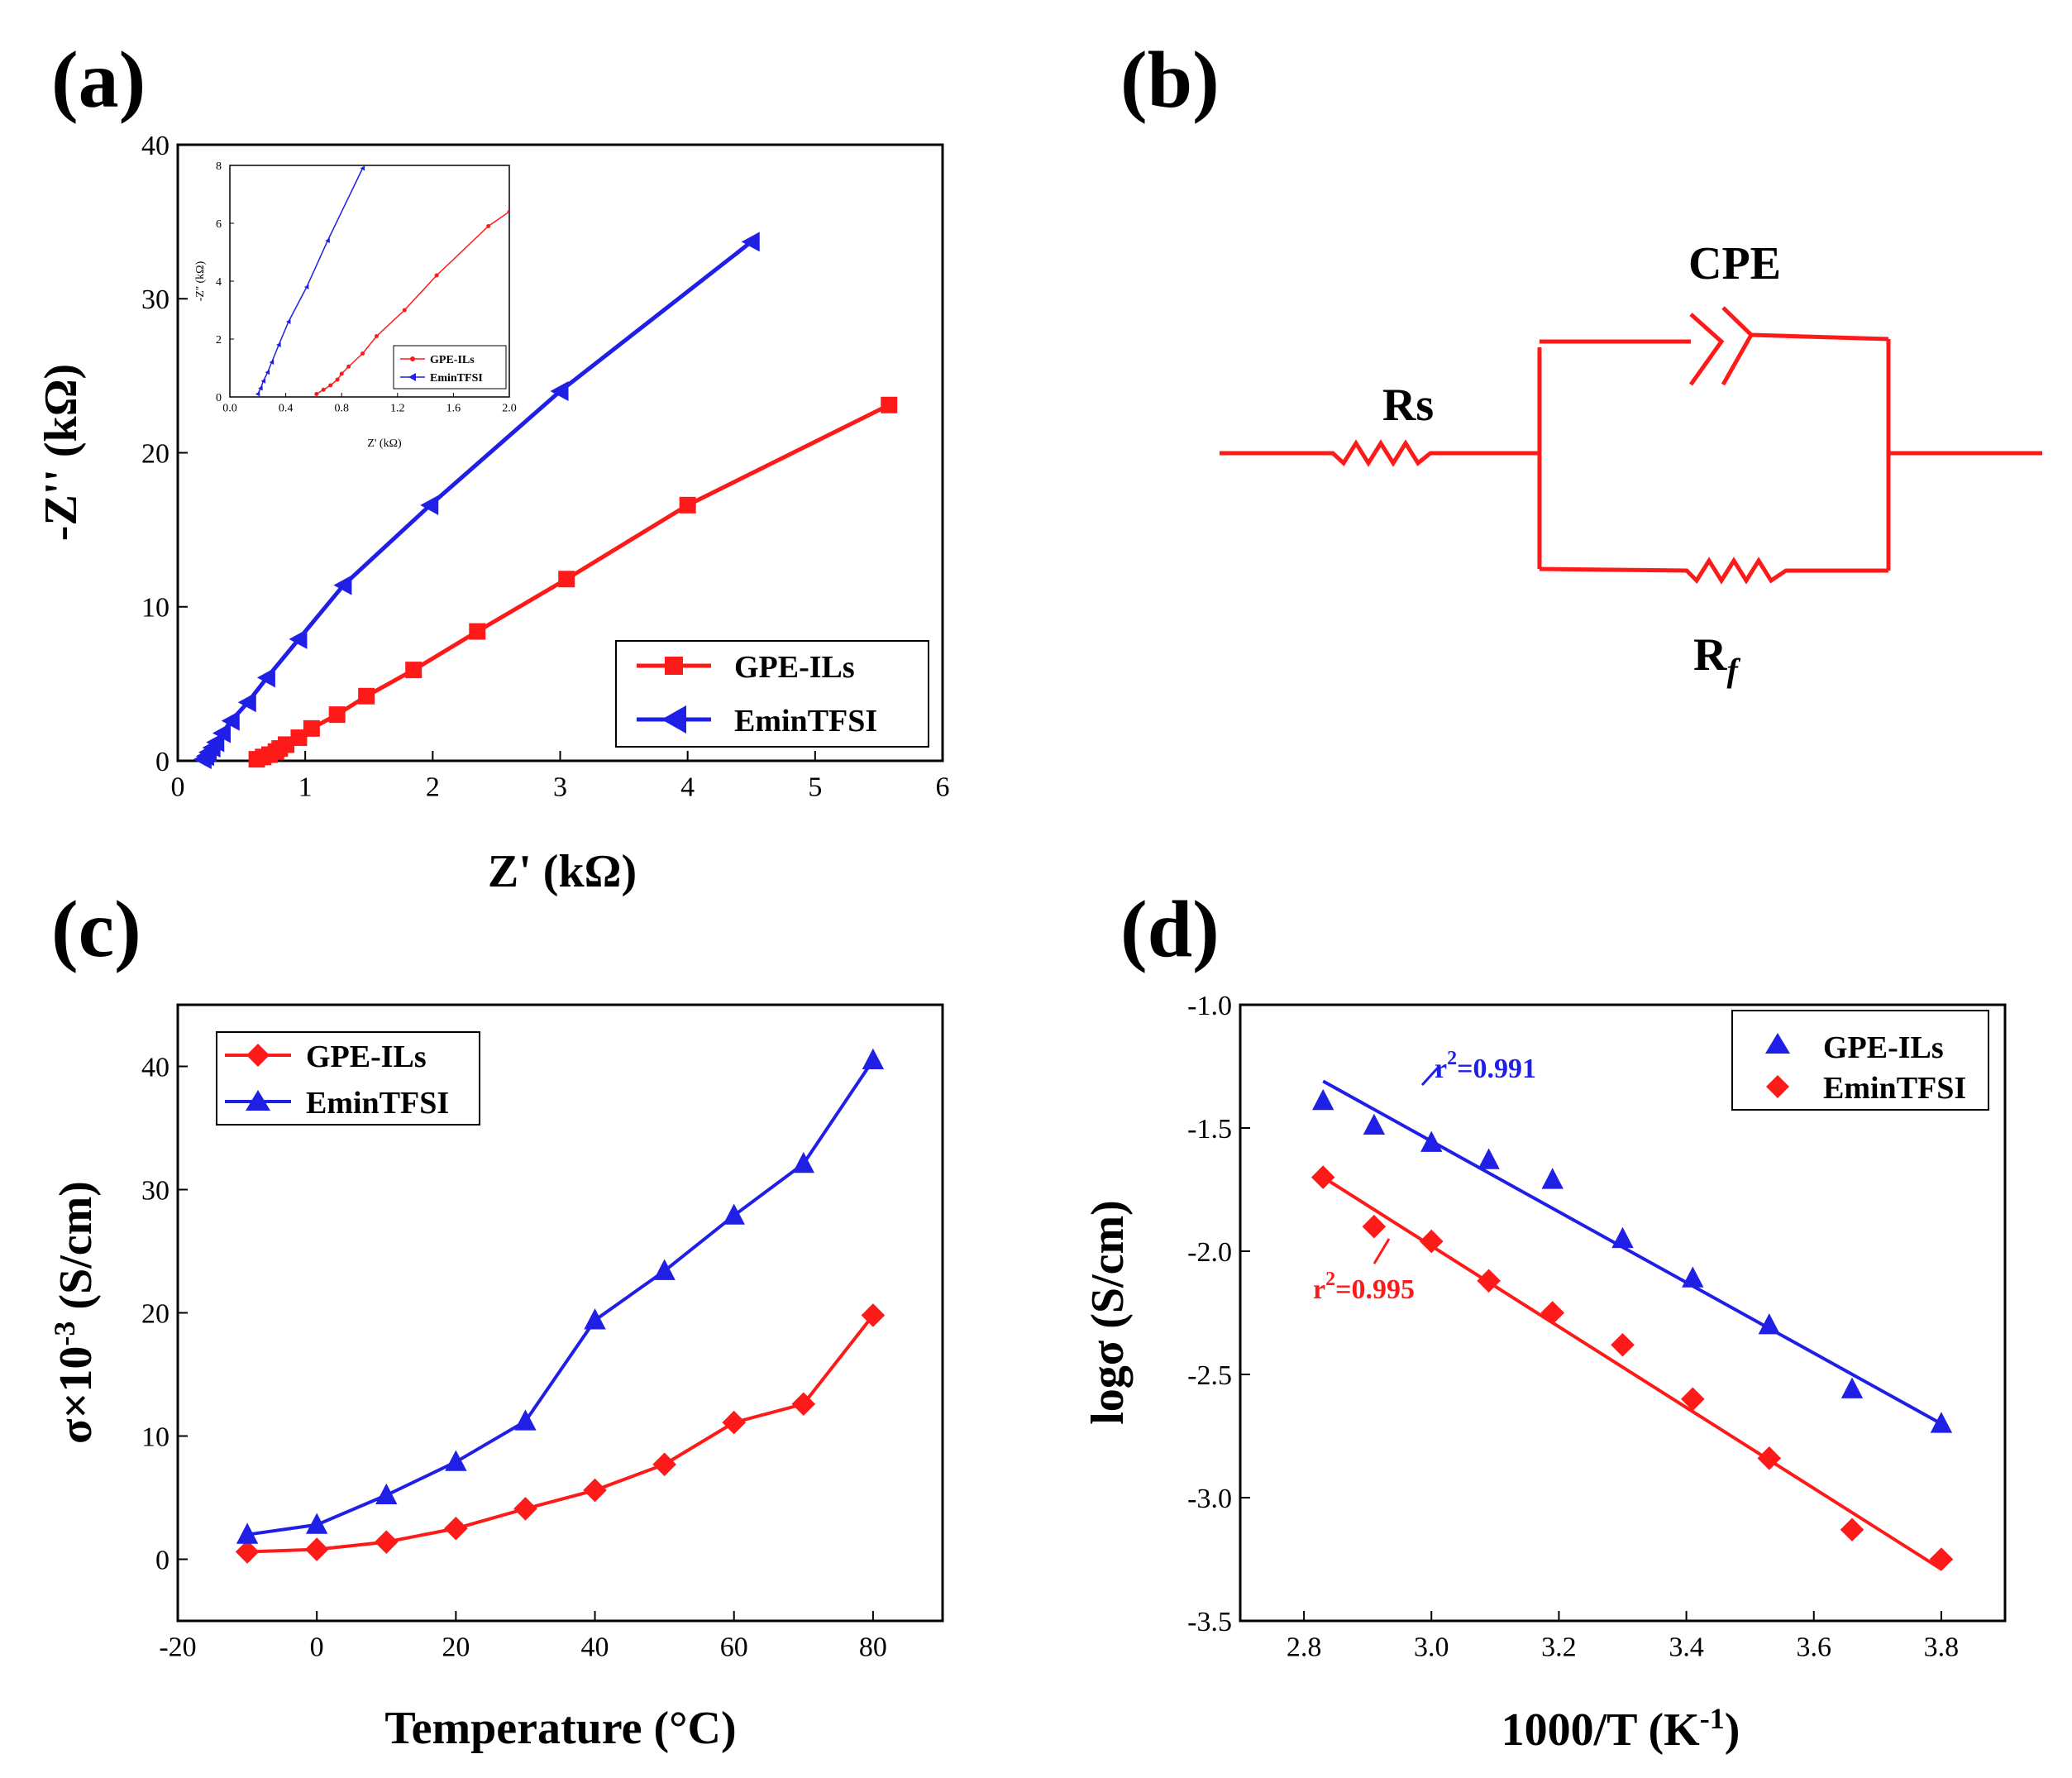  Describe the element at coordinates (155, 453) in the screenshot. I see `panel-a-y-tick-label: 20` at that location.